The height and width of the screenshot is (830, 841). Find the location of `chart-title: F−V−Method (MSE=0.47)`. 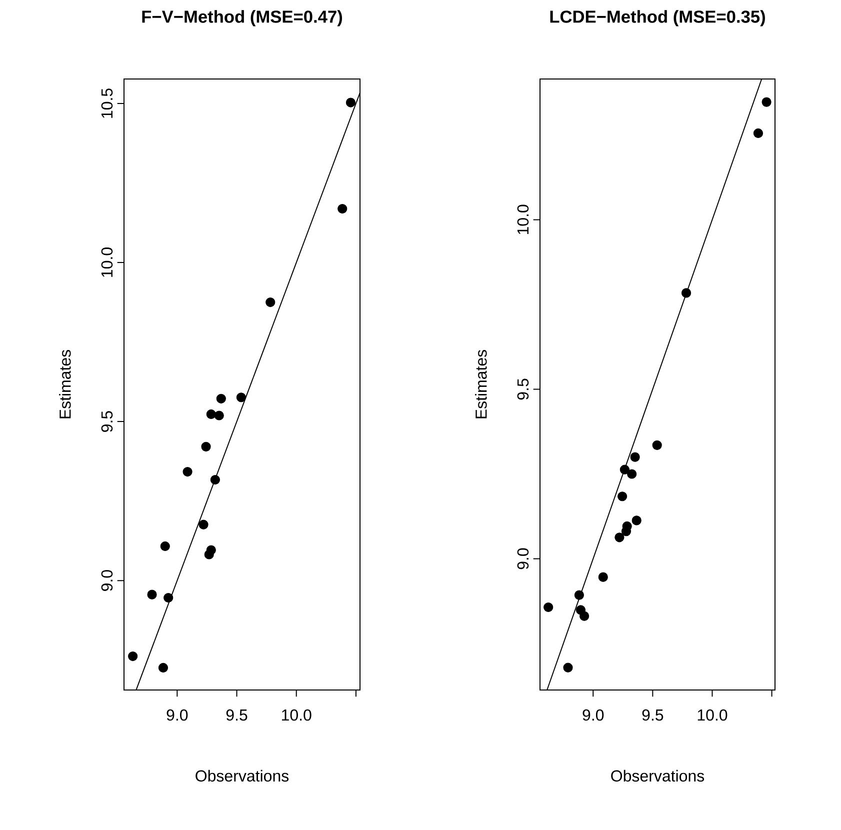

chart-title: F−V−Method (MSE=0.47) is located at coordinates (242, 18).